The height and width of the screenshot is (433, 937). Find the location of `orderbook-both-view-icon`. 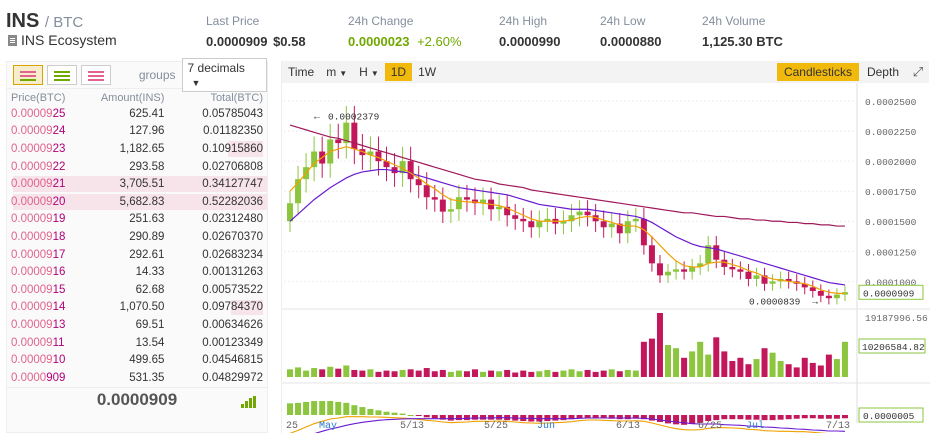

orderbook-both-view-icon is located at coordinates (28, 75).